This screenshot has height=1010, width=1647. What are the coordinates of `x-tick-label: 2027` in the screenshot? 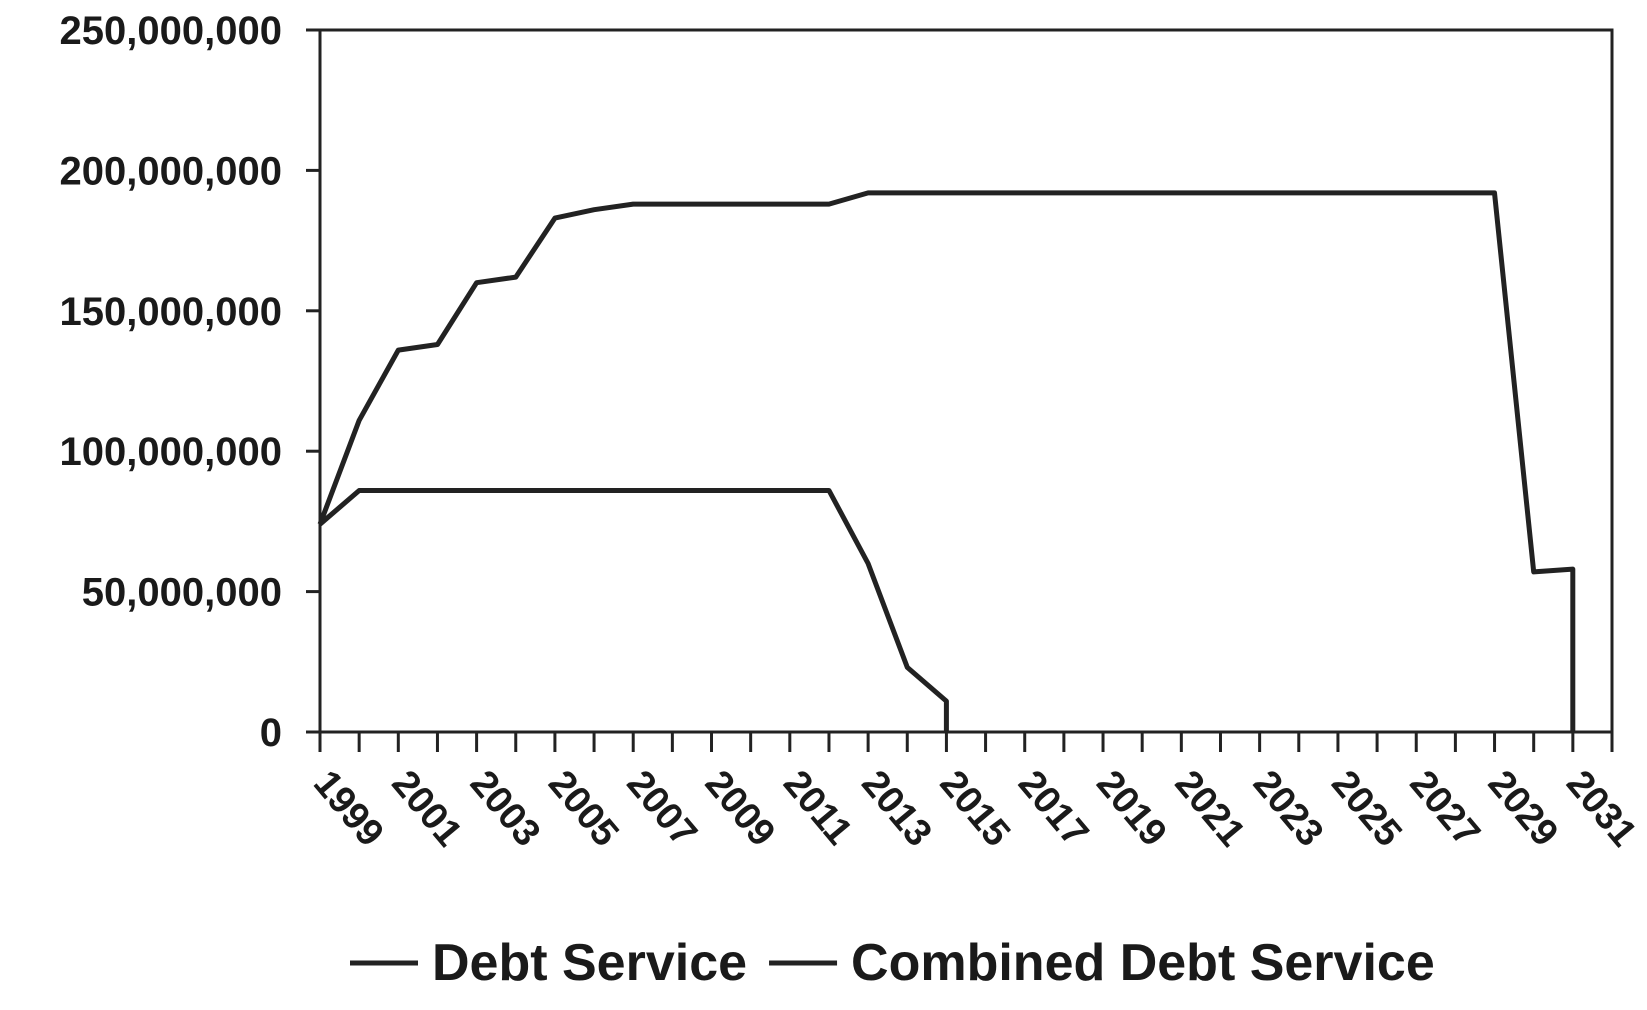 It's located at (1444, 809).